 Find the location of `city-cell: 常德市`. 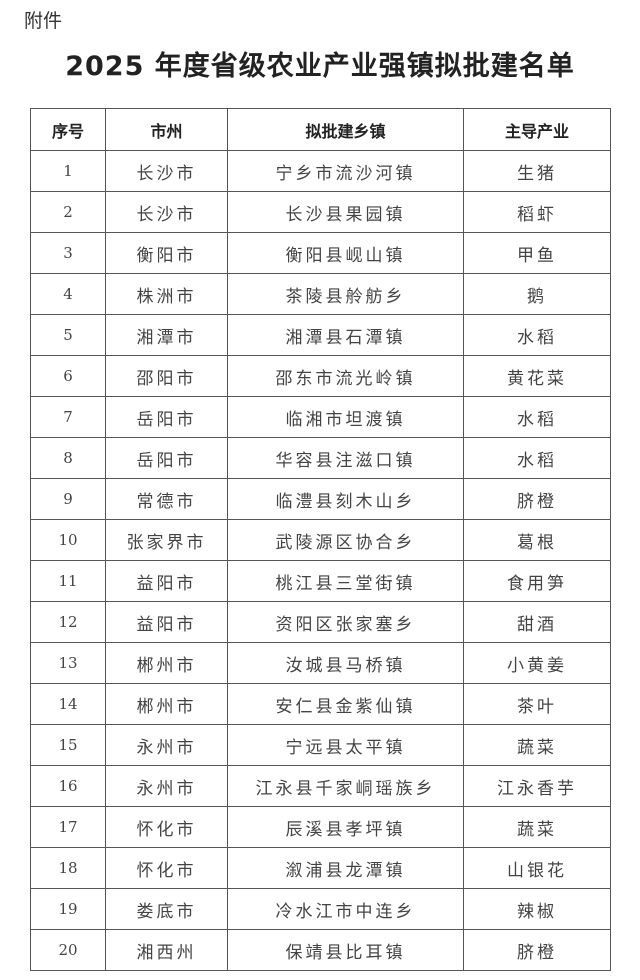

city-cell: 常德市 is located at coordinates (166, 499).